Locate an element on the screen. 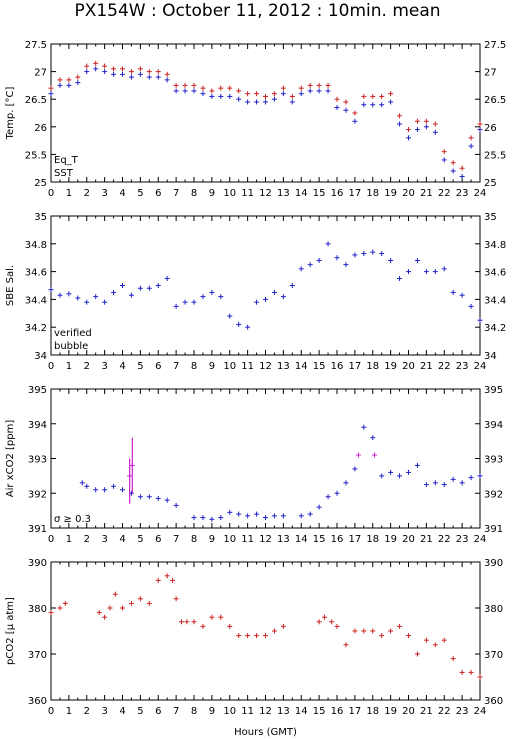  y-tick-label-left: 393 is located at coordinates (37, 460).